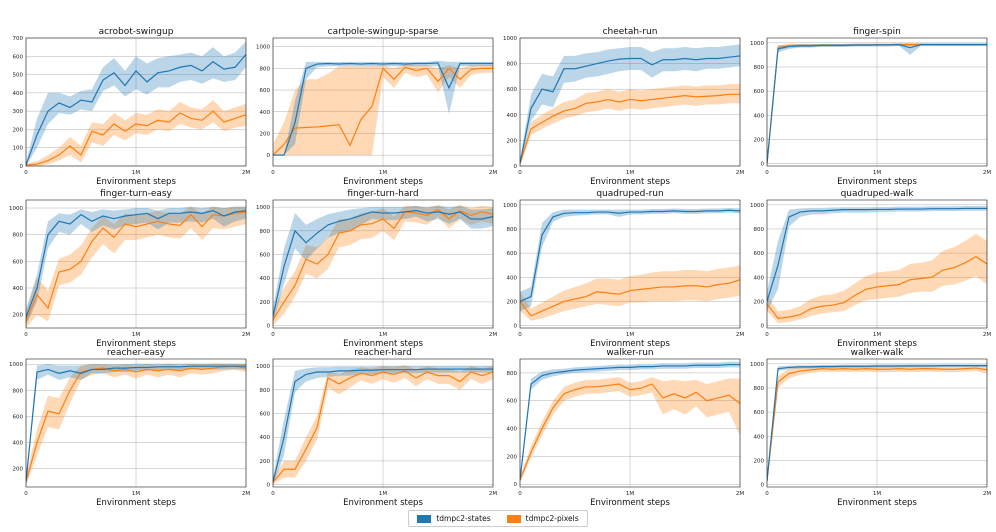  I want to click on legend-label-states: tdmpc2-states, so click(463, 518).